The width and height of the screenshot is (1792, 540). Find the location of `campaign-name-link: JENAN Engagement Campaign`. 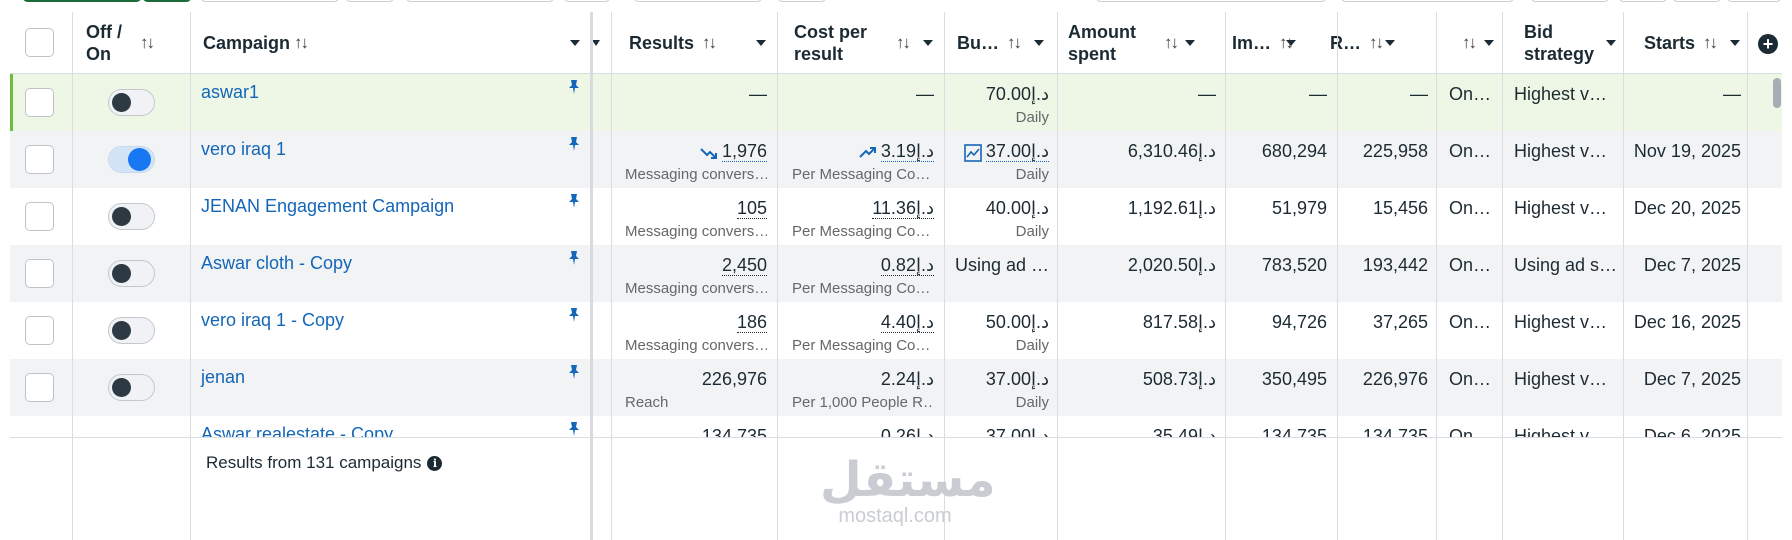

campaign-name-link: JENAN Engagement Campaign is located at coordinates (328, 206).